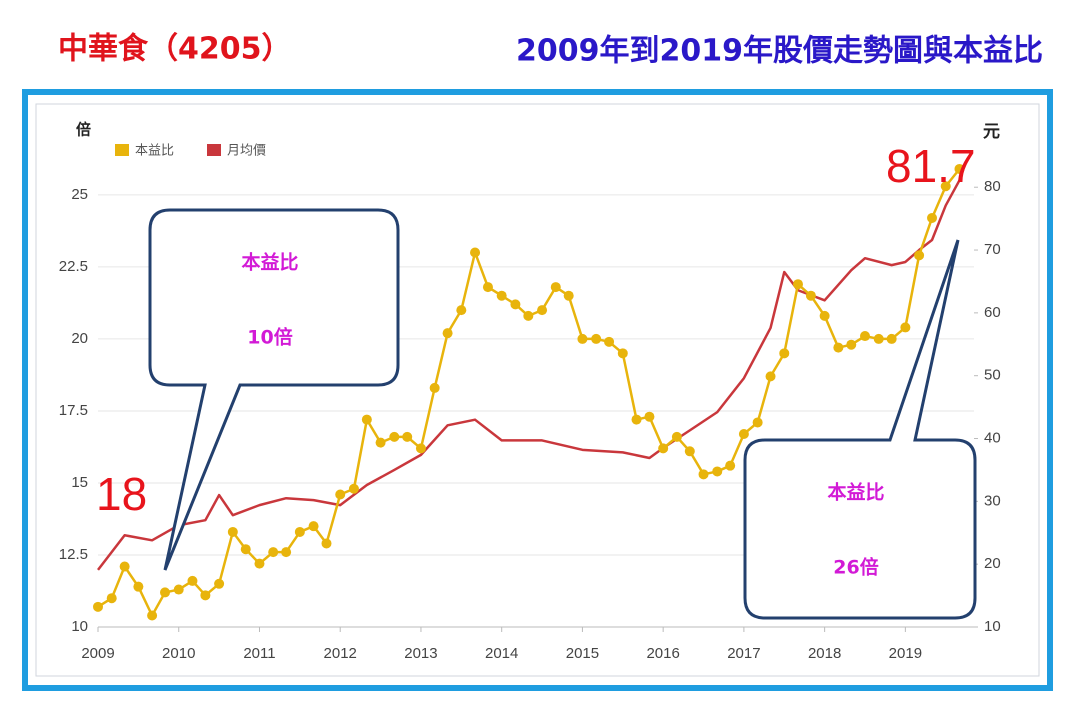 The width and height of the screenshot is (1070, 704). What do you see at coordinates (743, 653) in the screenshot?
I see `x-tick-label: 2017` at bounding box center [743, 653].